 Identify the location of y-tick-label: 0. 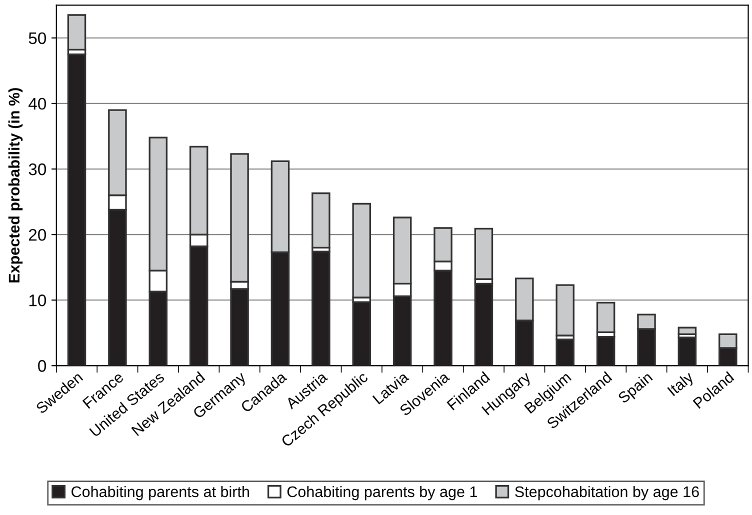
(42, 366).